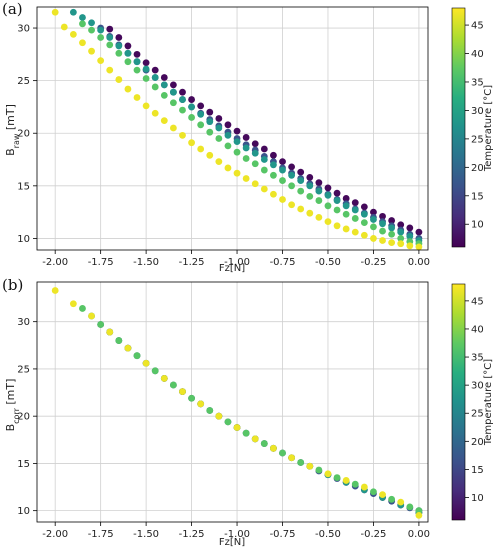 The height and width of the screenshot is (550, 497). Describe the element at coordinates (23, 81) in the screenshot. I see `y-tick-label: 25` at that location.